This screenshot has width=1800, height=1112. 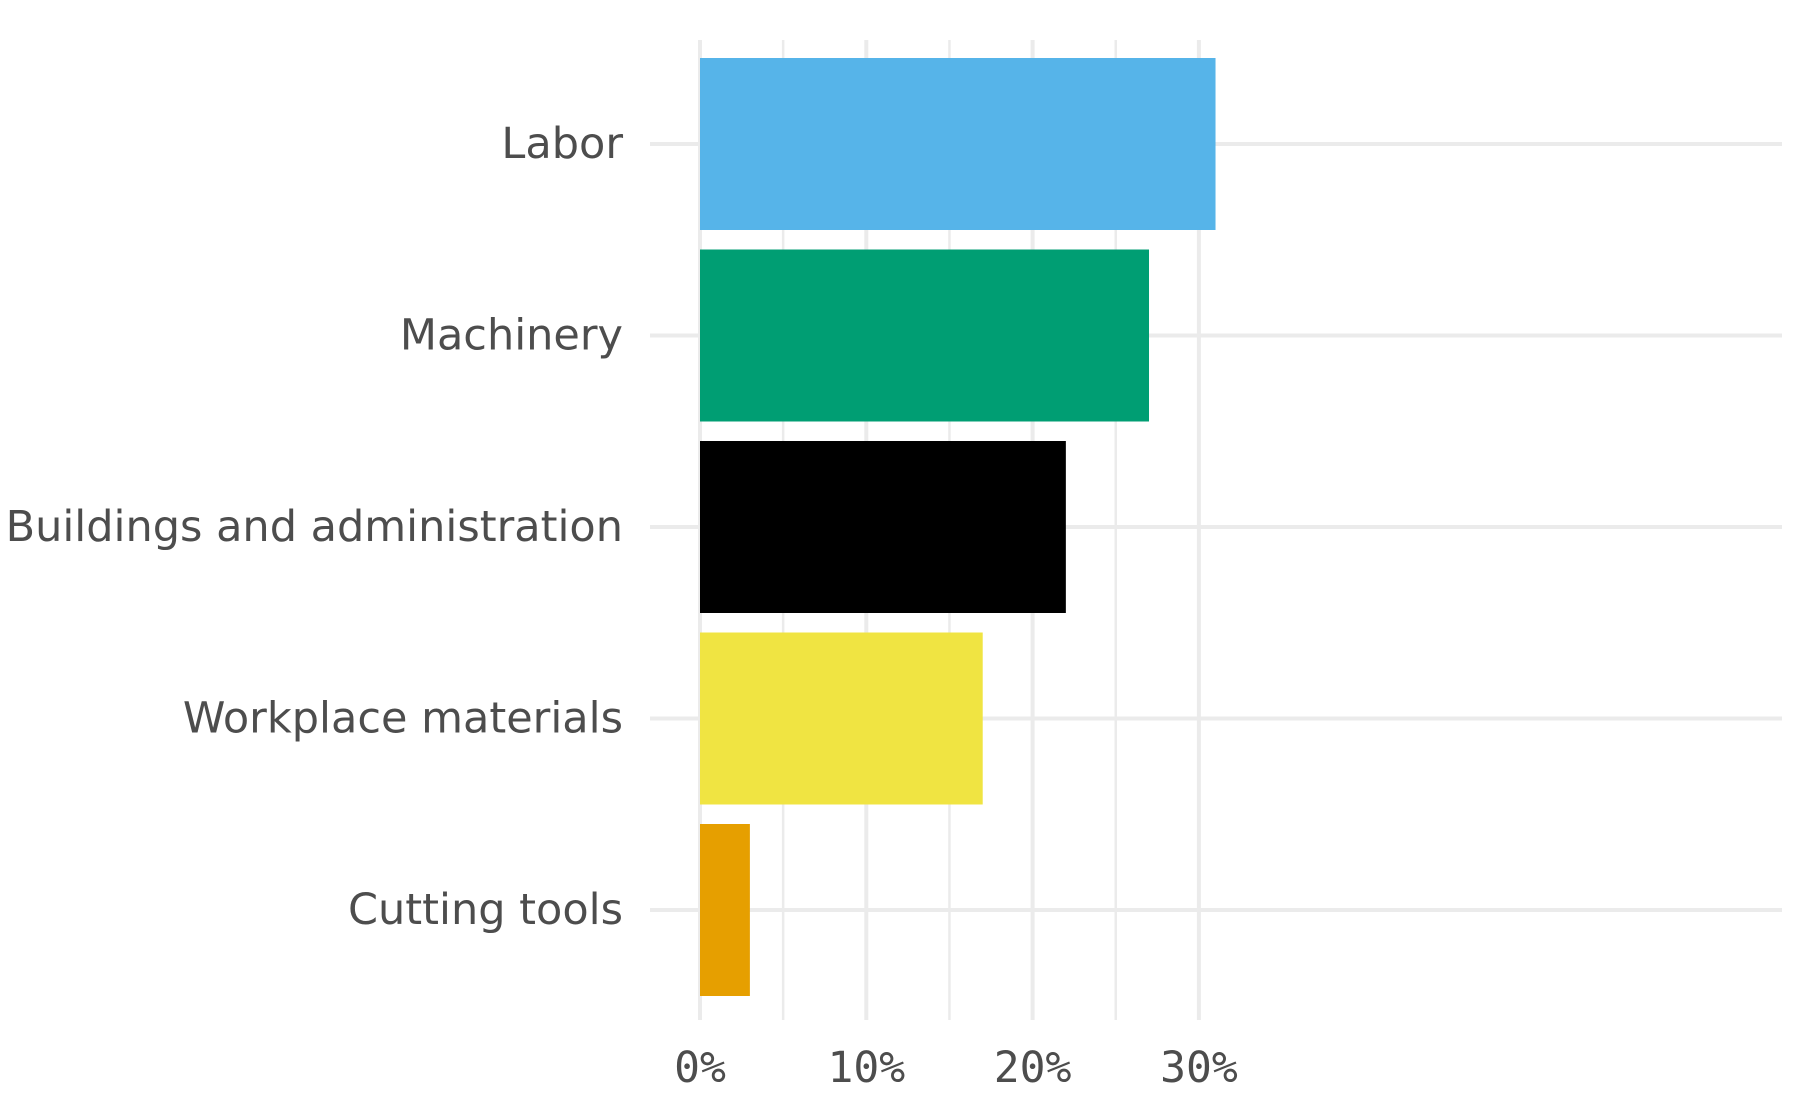 What do you see at coordinates (956, 1068) in the screenshot?
I see `x-axis-tick-labels: 0% 10% 20% 30%` at bounding box center [956, 1068].